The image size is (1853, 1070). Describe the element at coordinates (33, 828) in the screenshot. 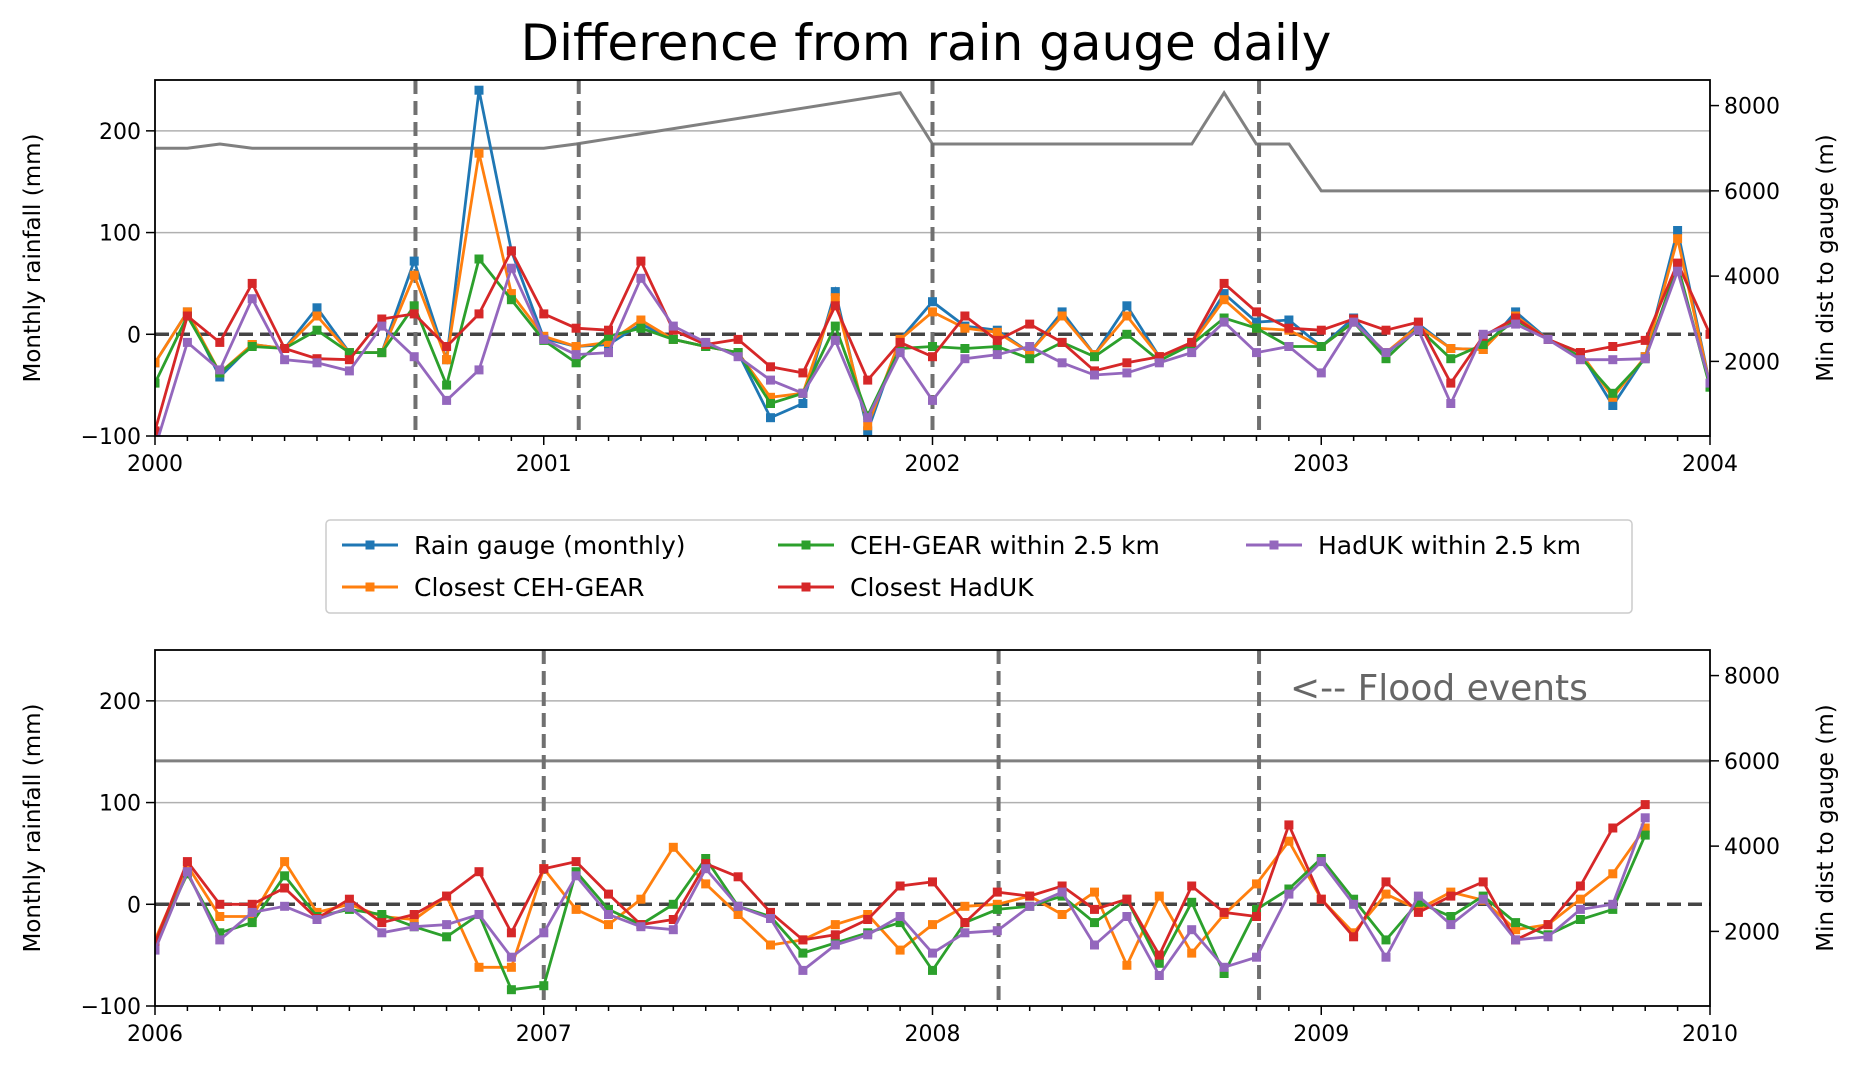

I see `y-axis-label: Monthly rainfall (mm)` at that location.